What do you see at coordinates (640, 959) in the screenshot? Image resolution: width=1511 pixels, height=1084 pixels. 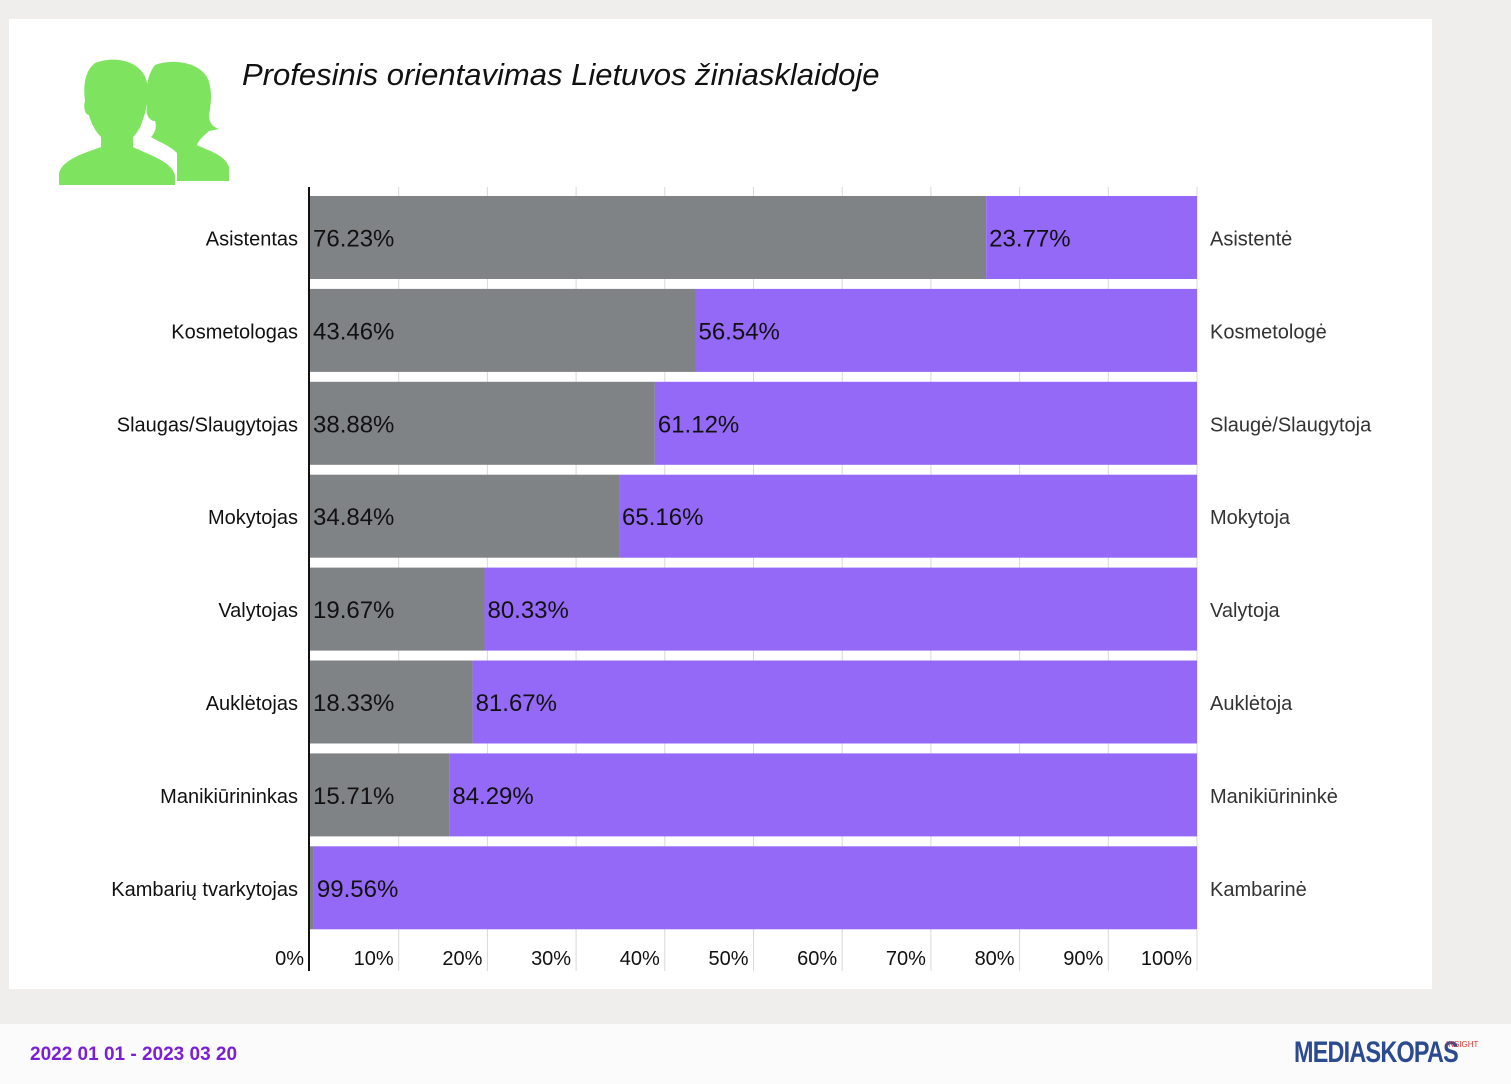 I see `x-tick-label: 40%` at bounding box center [640, 959].